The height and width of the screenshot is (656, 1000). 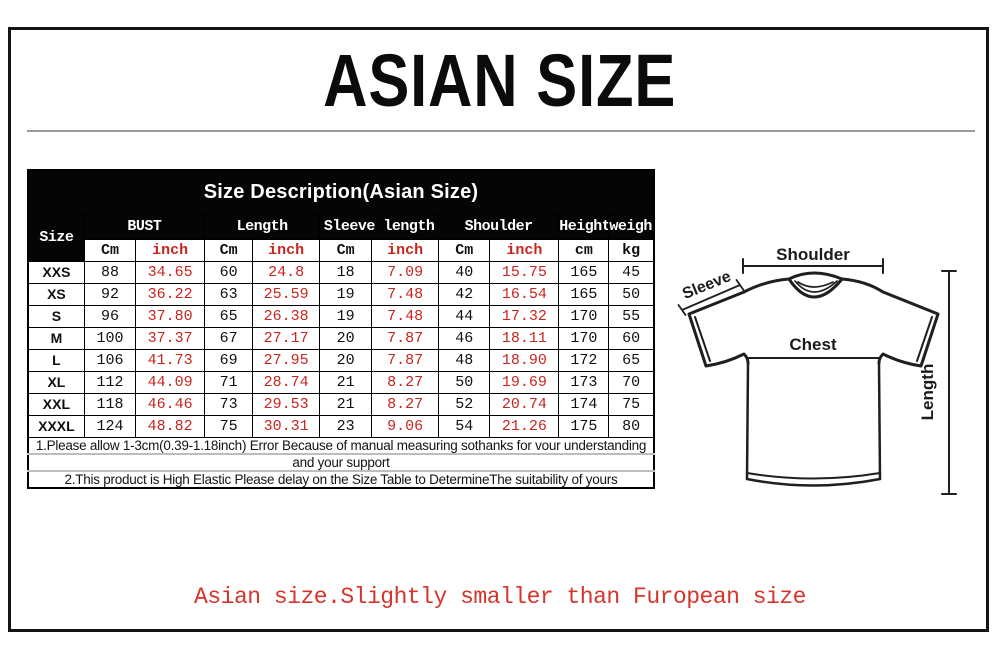 What do you see at coordinates (56, 294) in the screenshot?
I see `size-cell: XS` at bounding box center [56, 294].